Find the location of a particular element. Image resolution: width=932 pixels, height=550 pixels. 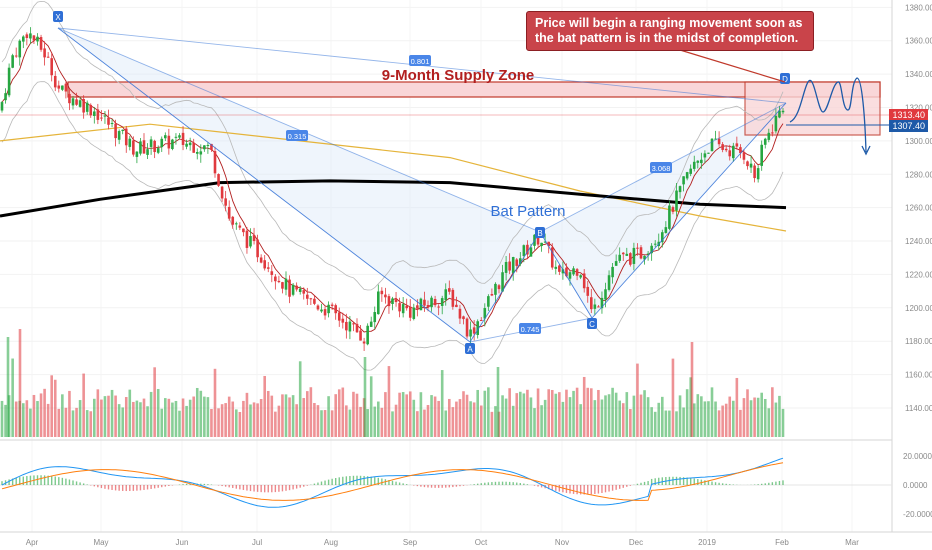

projected-path is located at coordinates (828, 115).